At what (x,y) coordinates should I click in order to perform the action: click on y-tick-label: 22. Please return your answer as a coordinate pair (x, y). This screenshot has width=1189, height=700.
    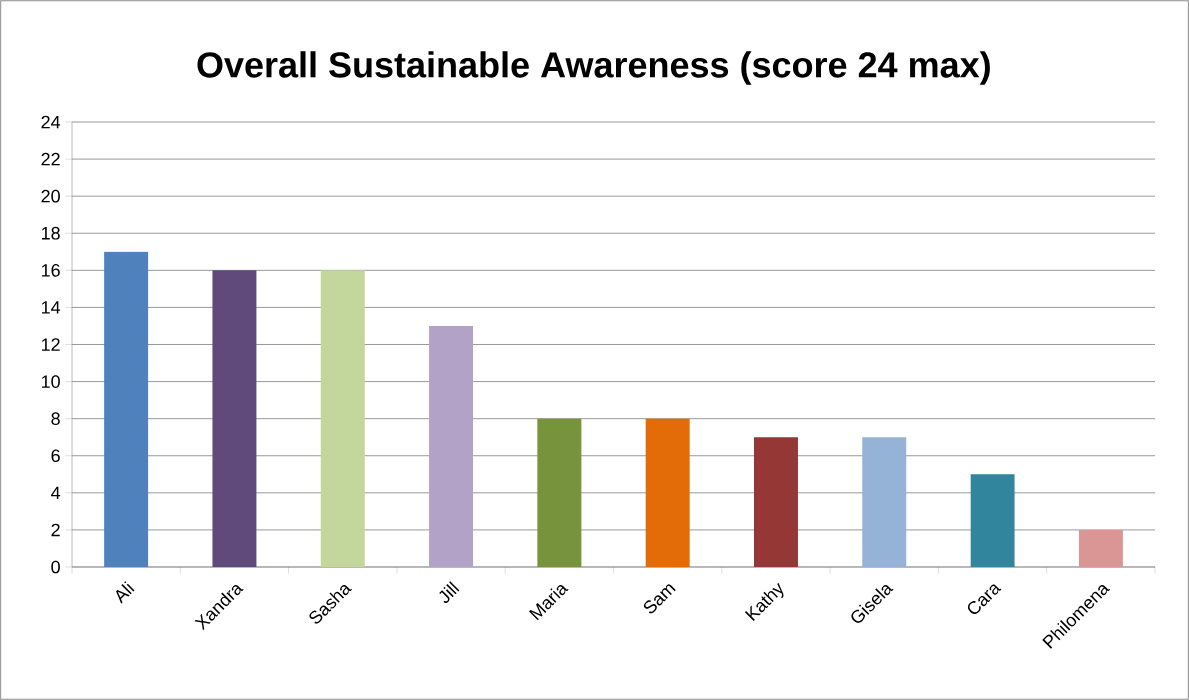
    Looking at the image, I should click on (50, 159).